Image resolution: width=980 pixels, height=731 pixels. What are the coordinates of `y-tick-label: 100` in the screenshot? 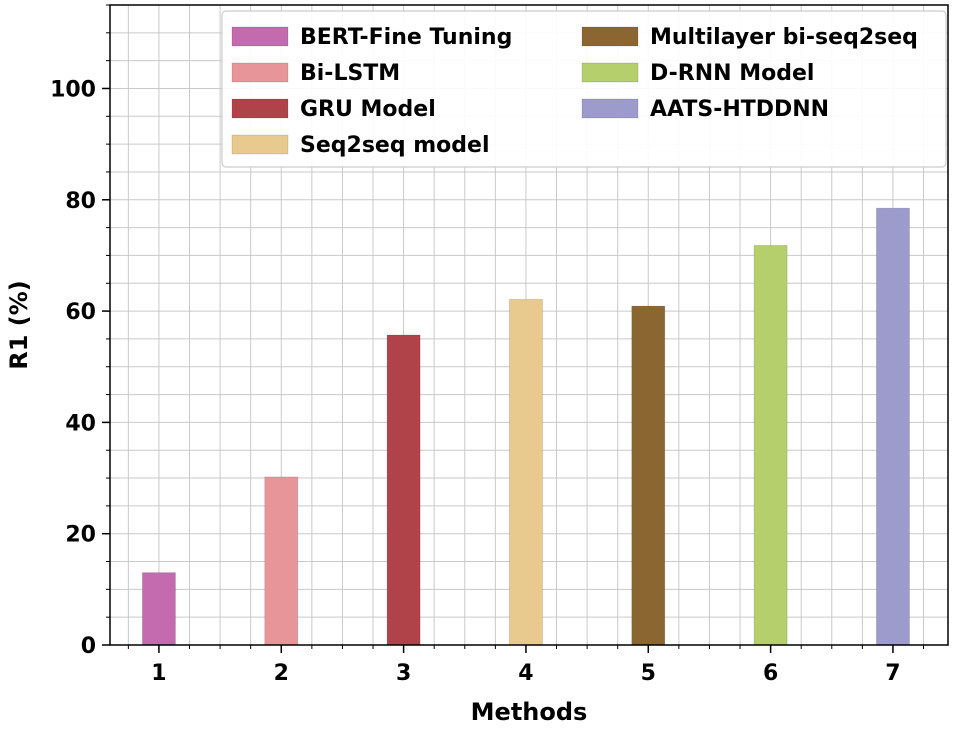 It's located at (73, 89).